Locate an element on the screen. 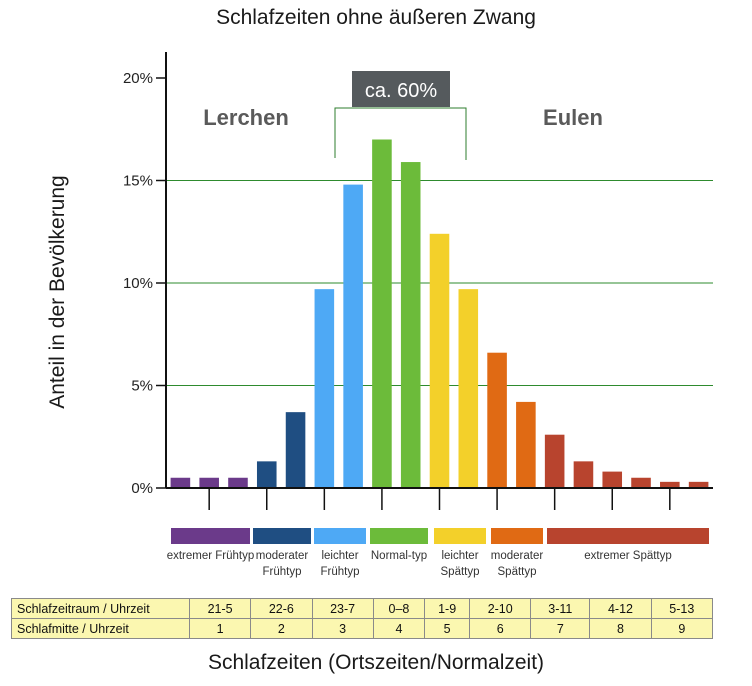 The image size is (752, 686). table-cell: 8 is located at coordinates (620, 628).